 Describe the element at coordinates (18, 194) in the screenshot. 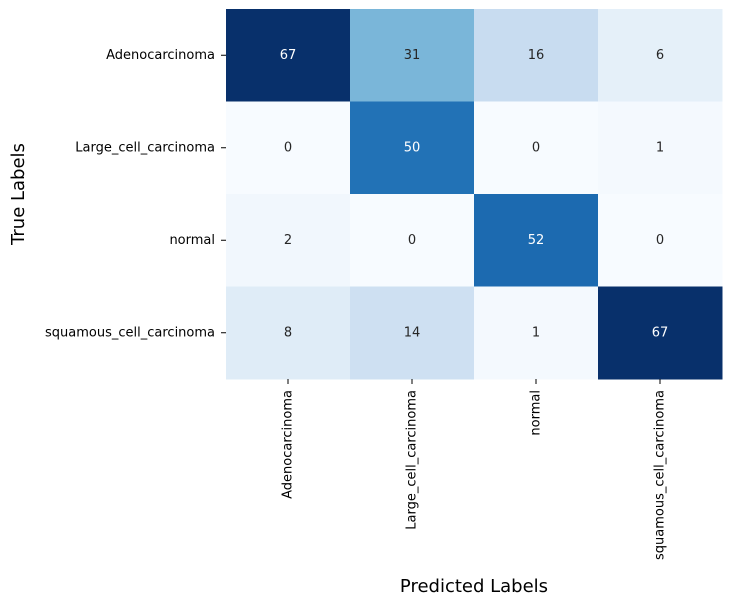

I see `y-axis-title: True Labels` at that location.